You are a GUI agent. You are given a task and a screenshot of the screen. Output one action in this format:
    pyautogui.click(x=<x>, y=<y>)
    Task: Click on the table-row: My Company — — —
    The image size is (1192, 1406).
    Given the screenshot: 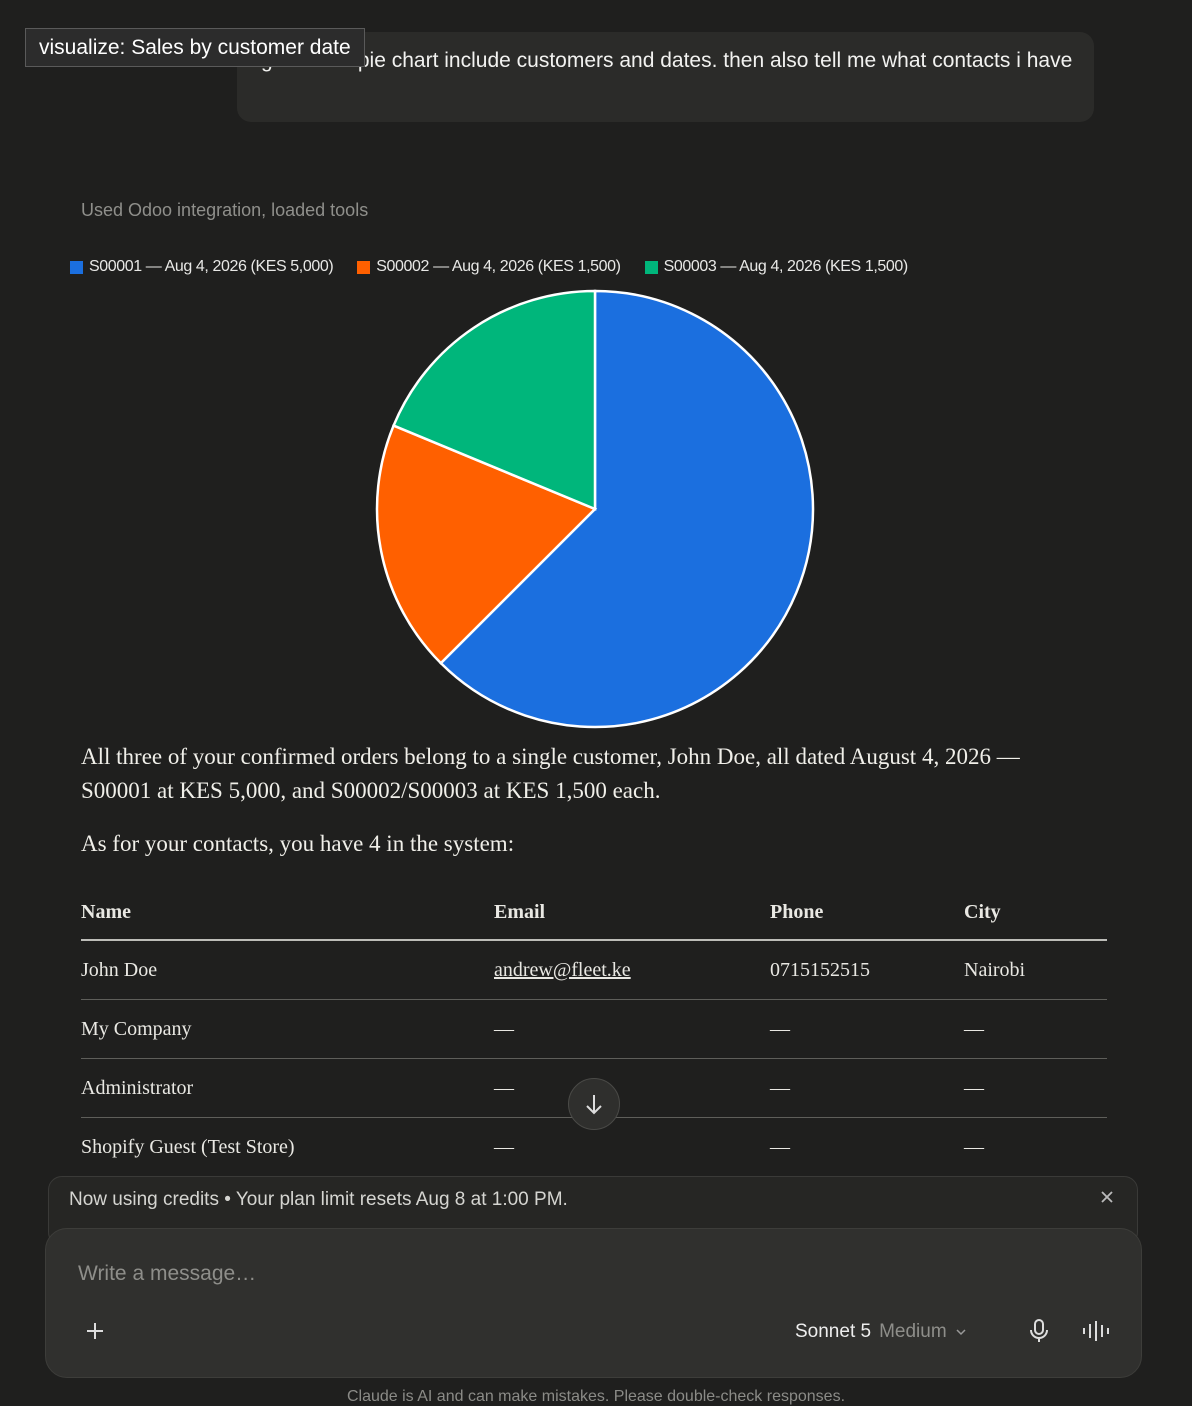 What is the action you would take?
    pyautogui.click(x=594, y=1029)
    